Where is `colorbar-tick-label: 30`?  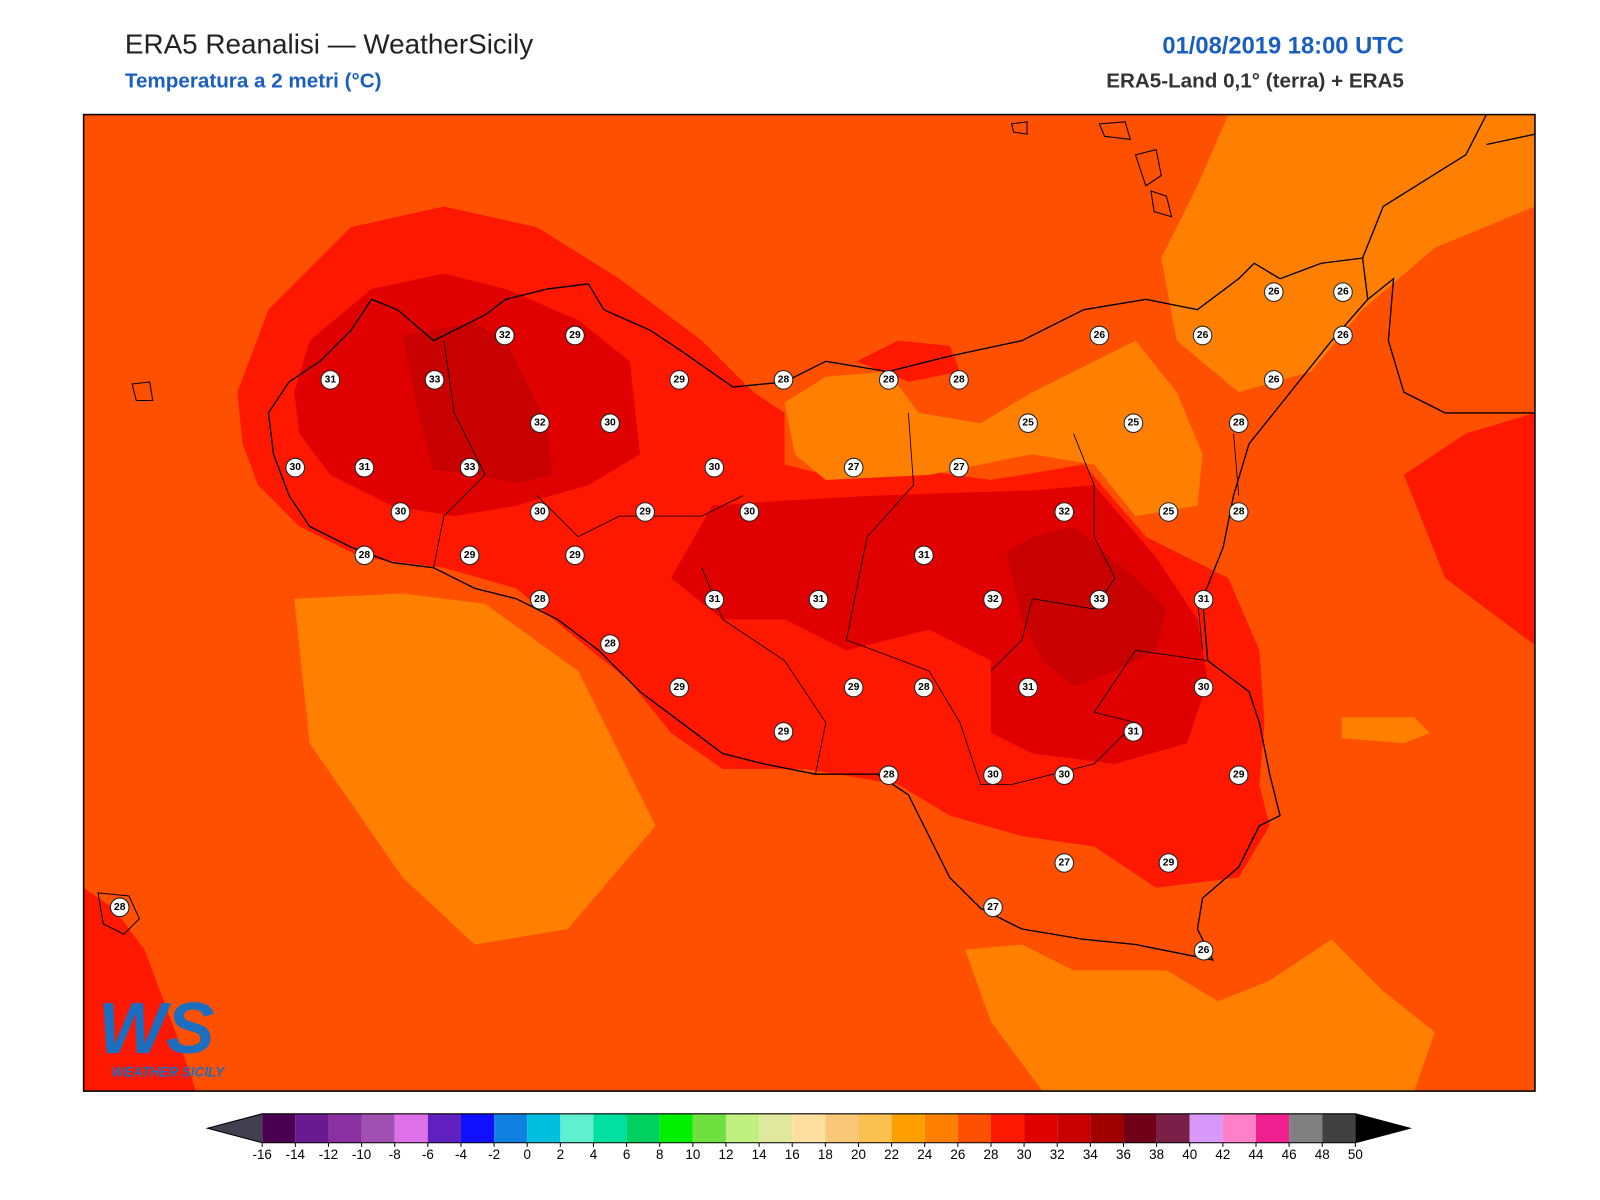 colorbar-tick-label: 30 is located at coordinates (1024, 1154).